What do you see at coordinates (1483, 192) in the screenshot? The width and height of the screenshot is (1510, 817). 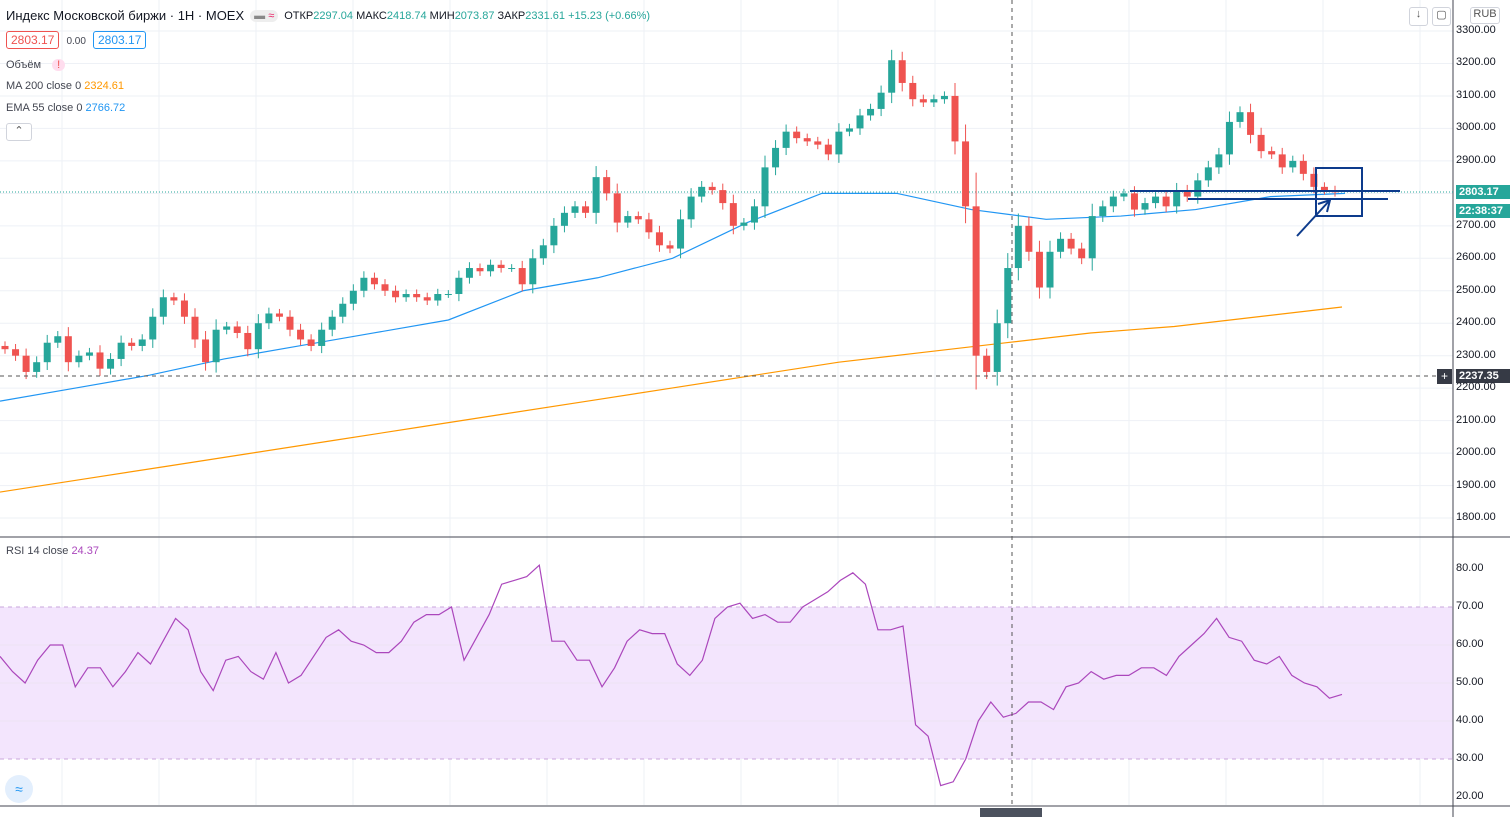 I see `last-price-label: 2803.17` at bounding box center [1483, 192].